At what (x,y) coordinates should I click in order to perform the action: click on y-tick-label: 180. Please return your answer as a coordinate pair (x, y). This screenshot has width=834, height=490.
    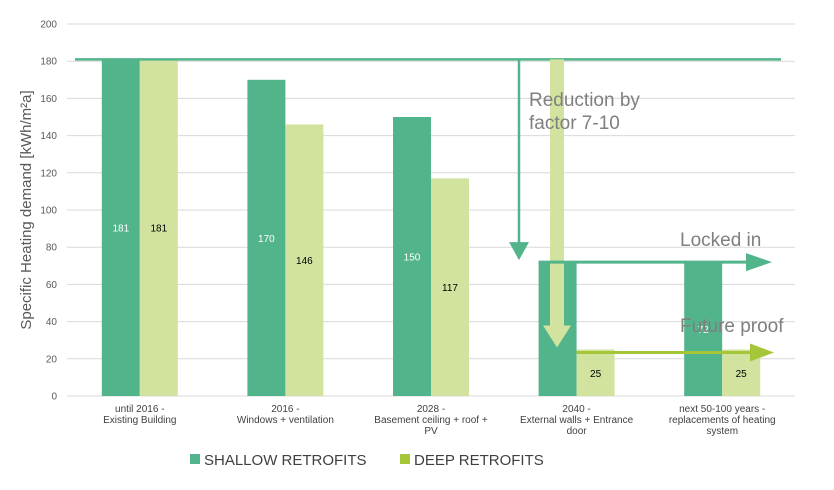
    Looking at the image, I should click on (48, 62).